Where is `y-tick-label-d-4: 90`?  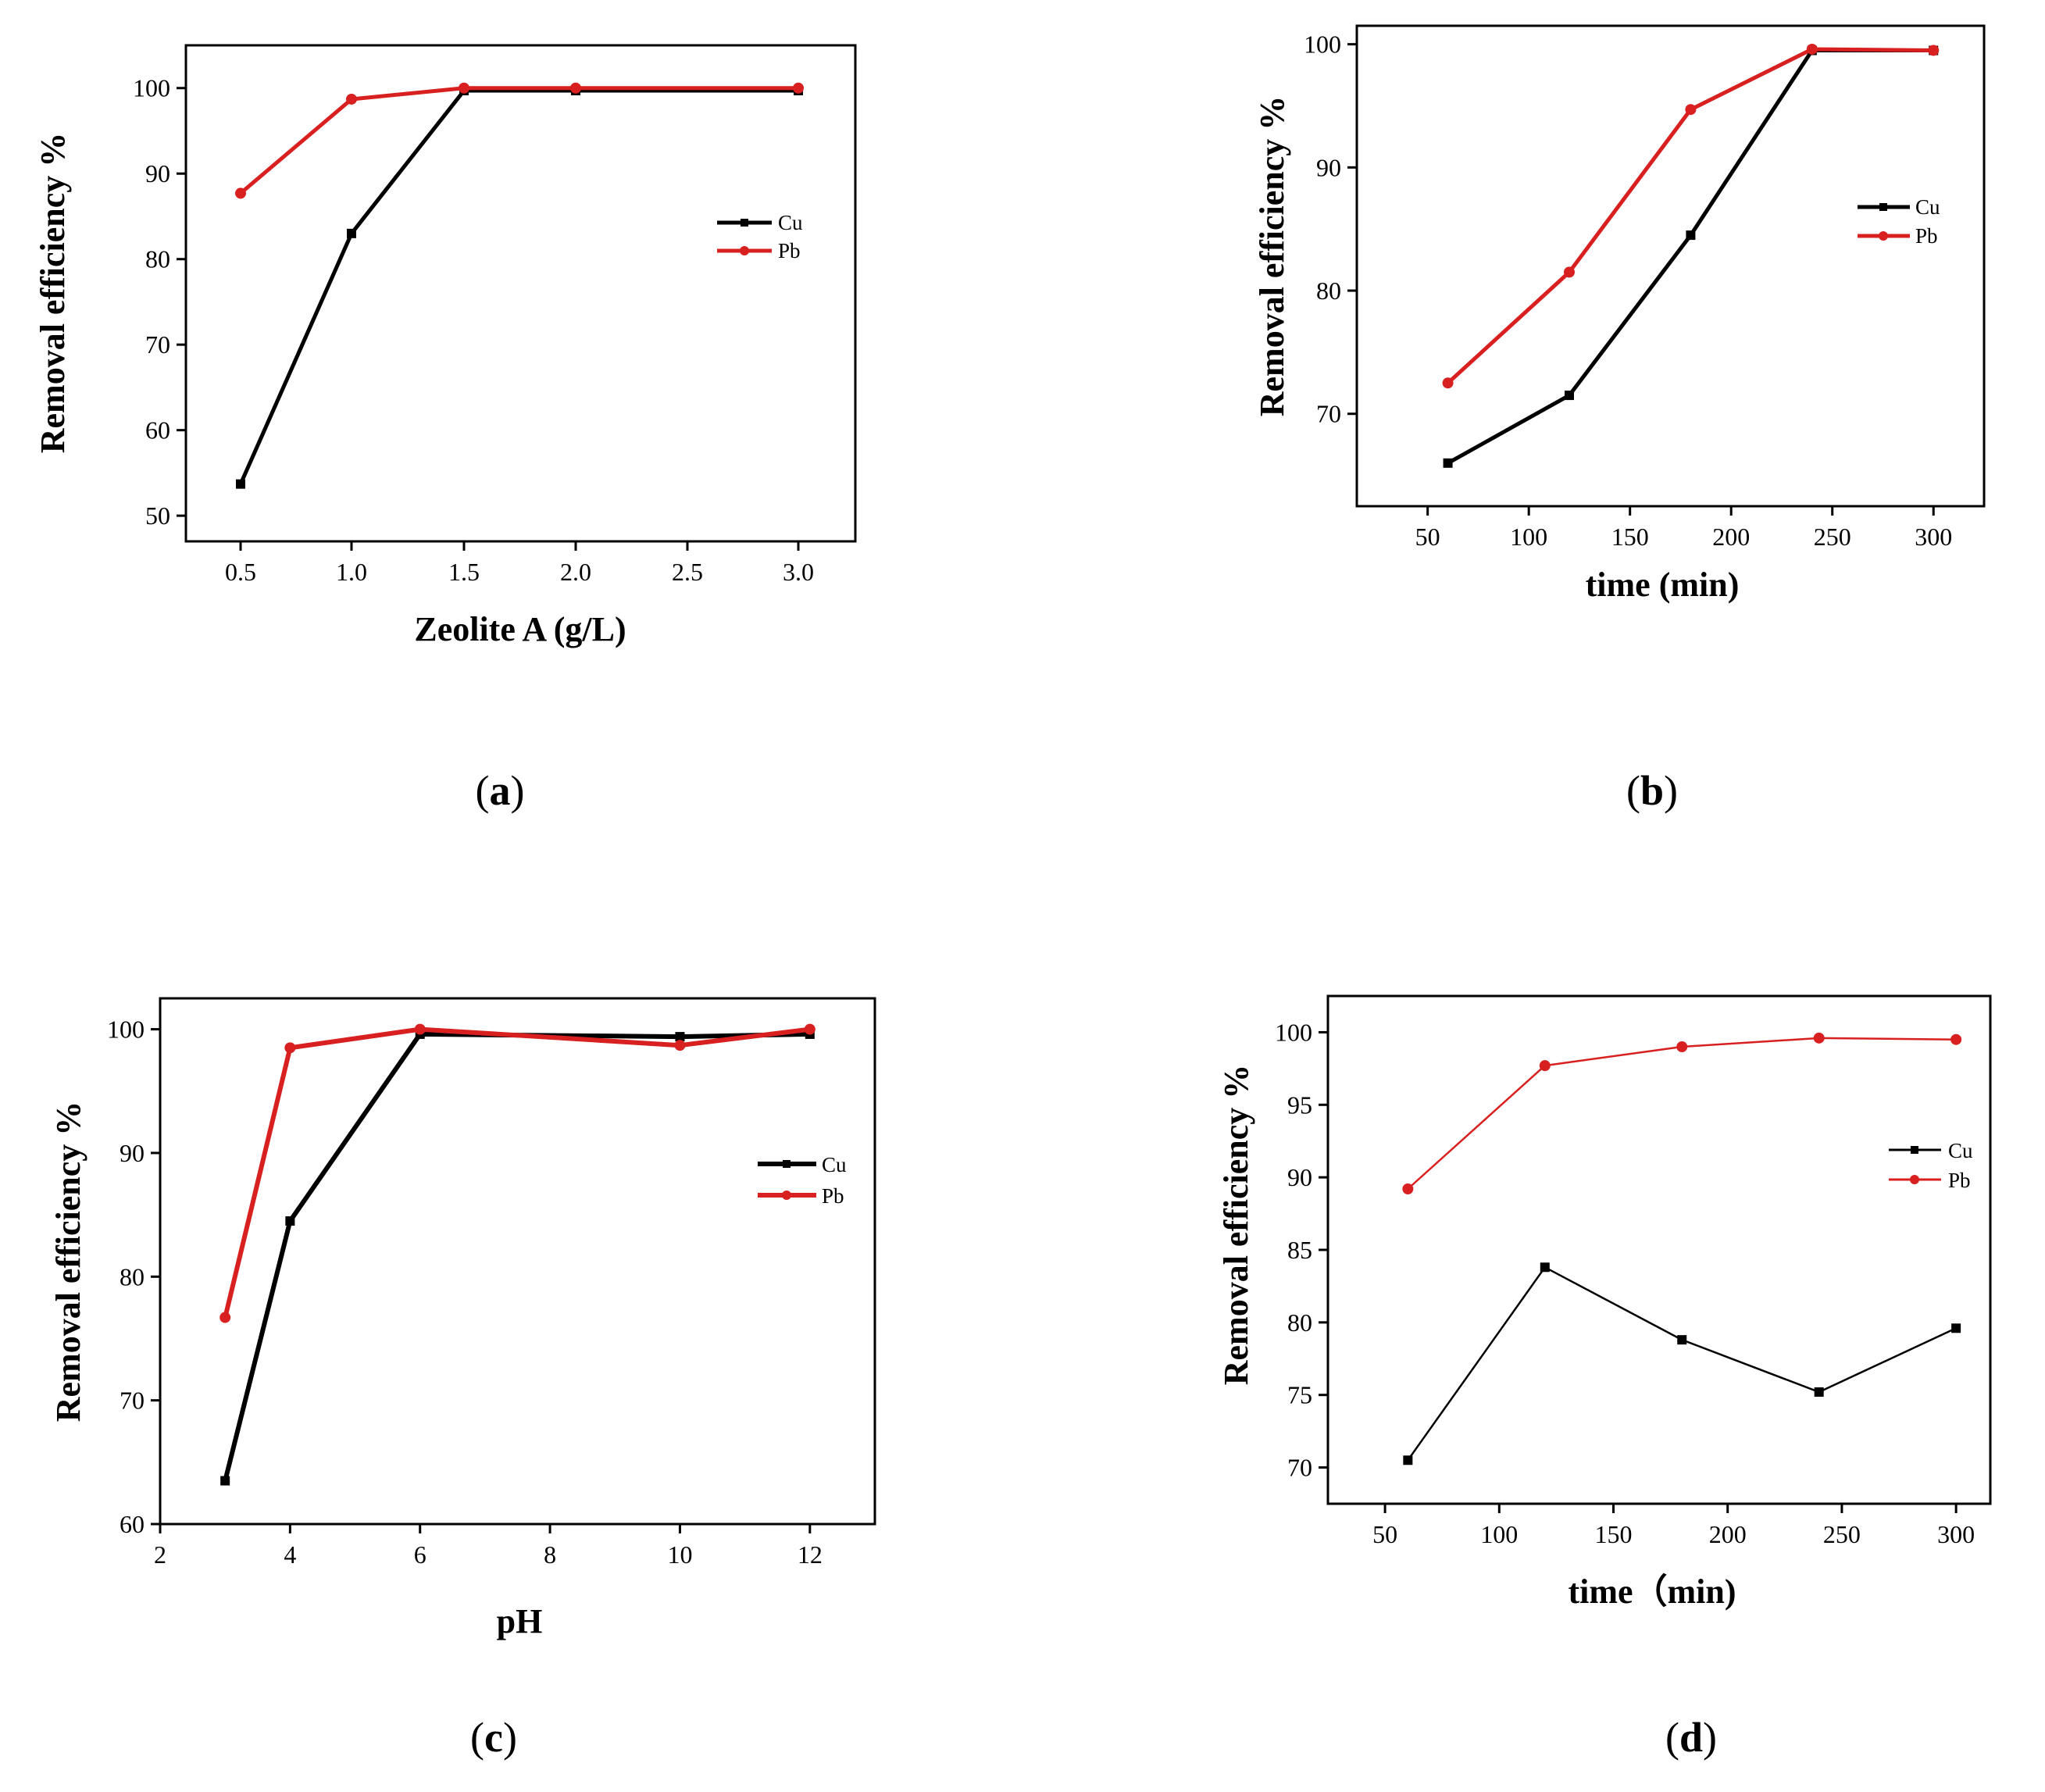
y-tick-label-d-4: 90 is located at coordinates (1299, 1177).